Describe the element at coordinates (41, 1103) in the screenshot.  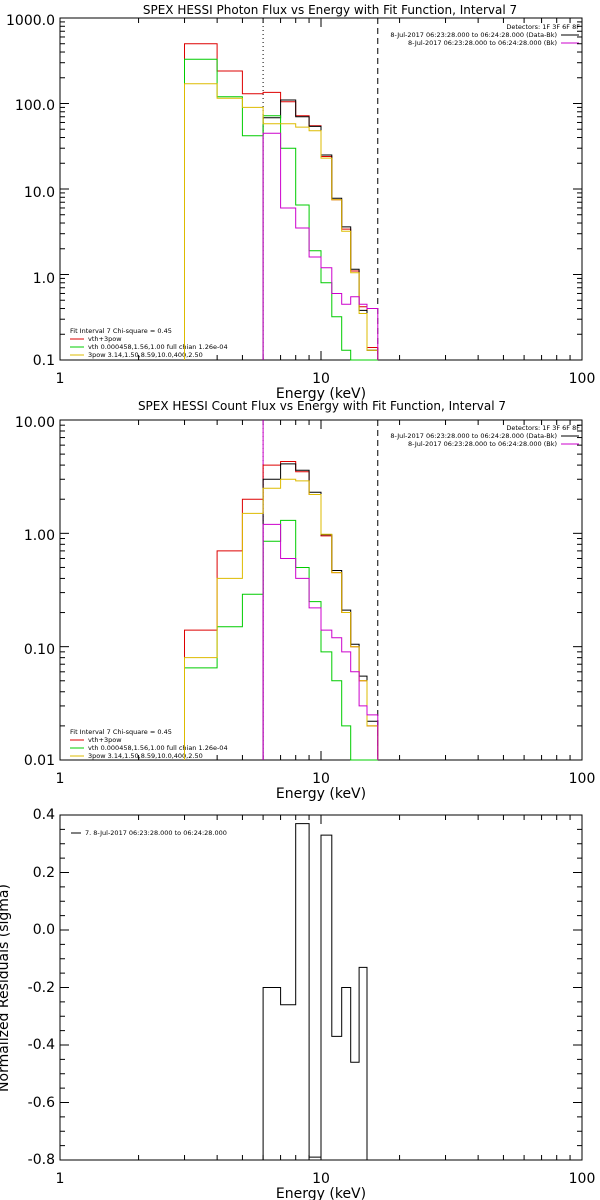
I see `y-tick-label: -0.6` at that location.